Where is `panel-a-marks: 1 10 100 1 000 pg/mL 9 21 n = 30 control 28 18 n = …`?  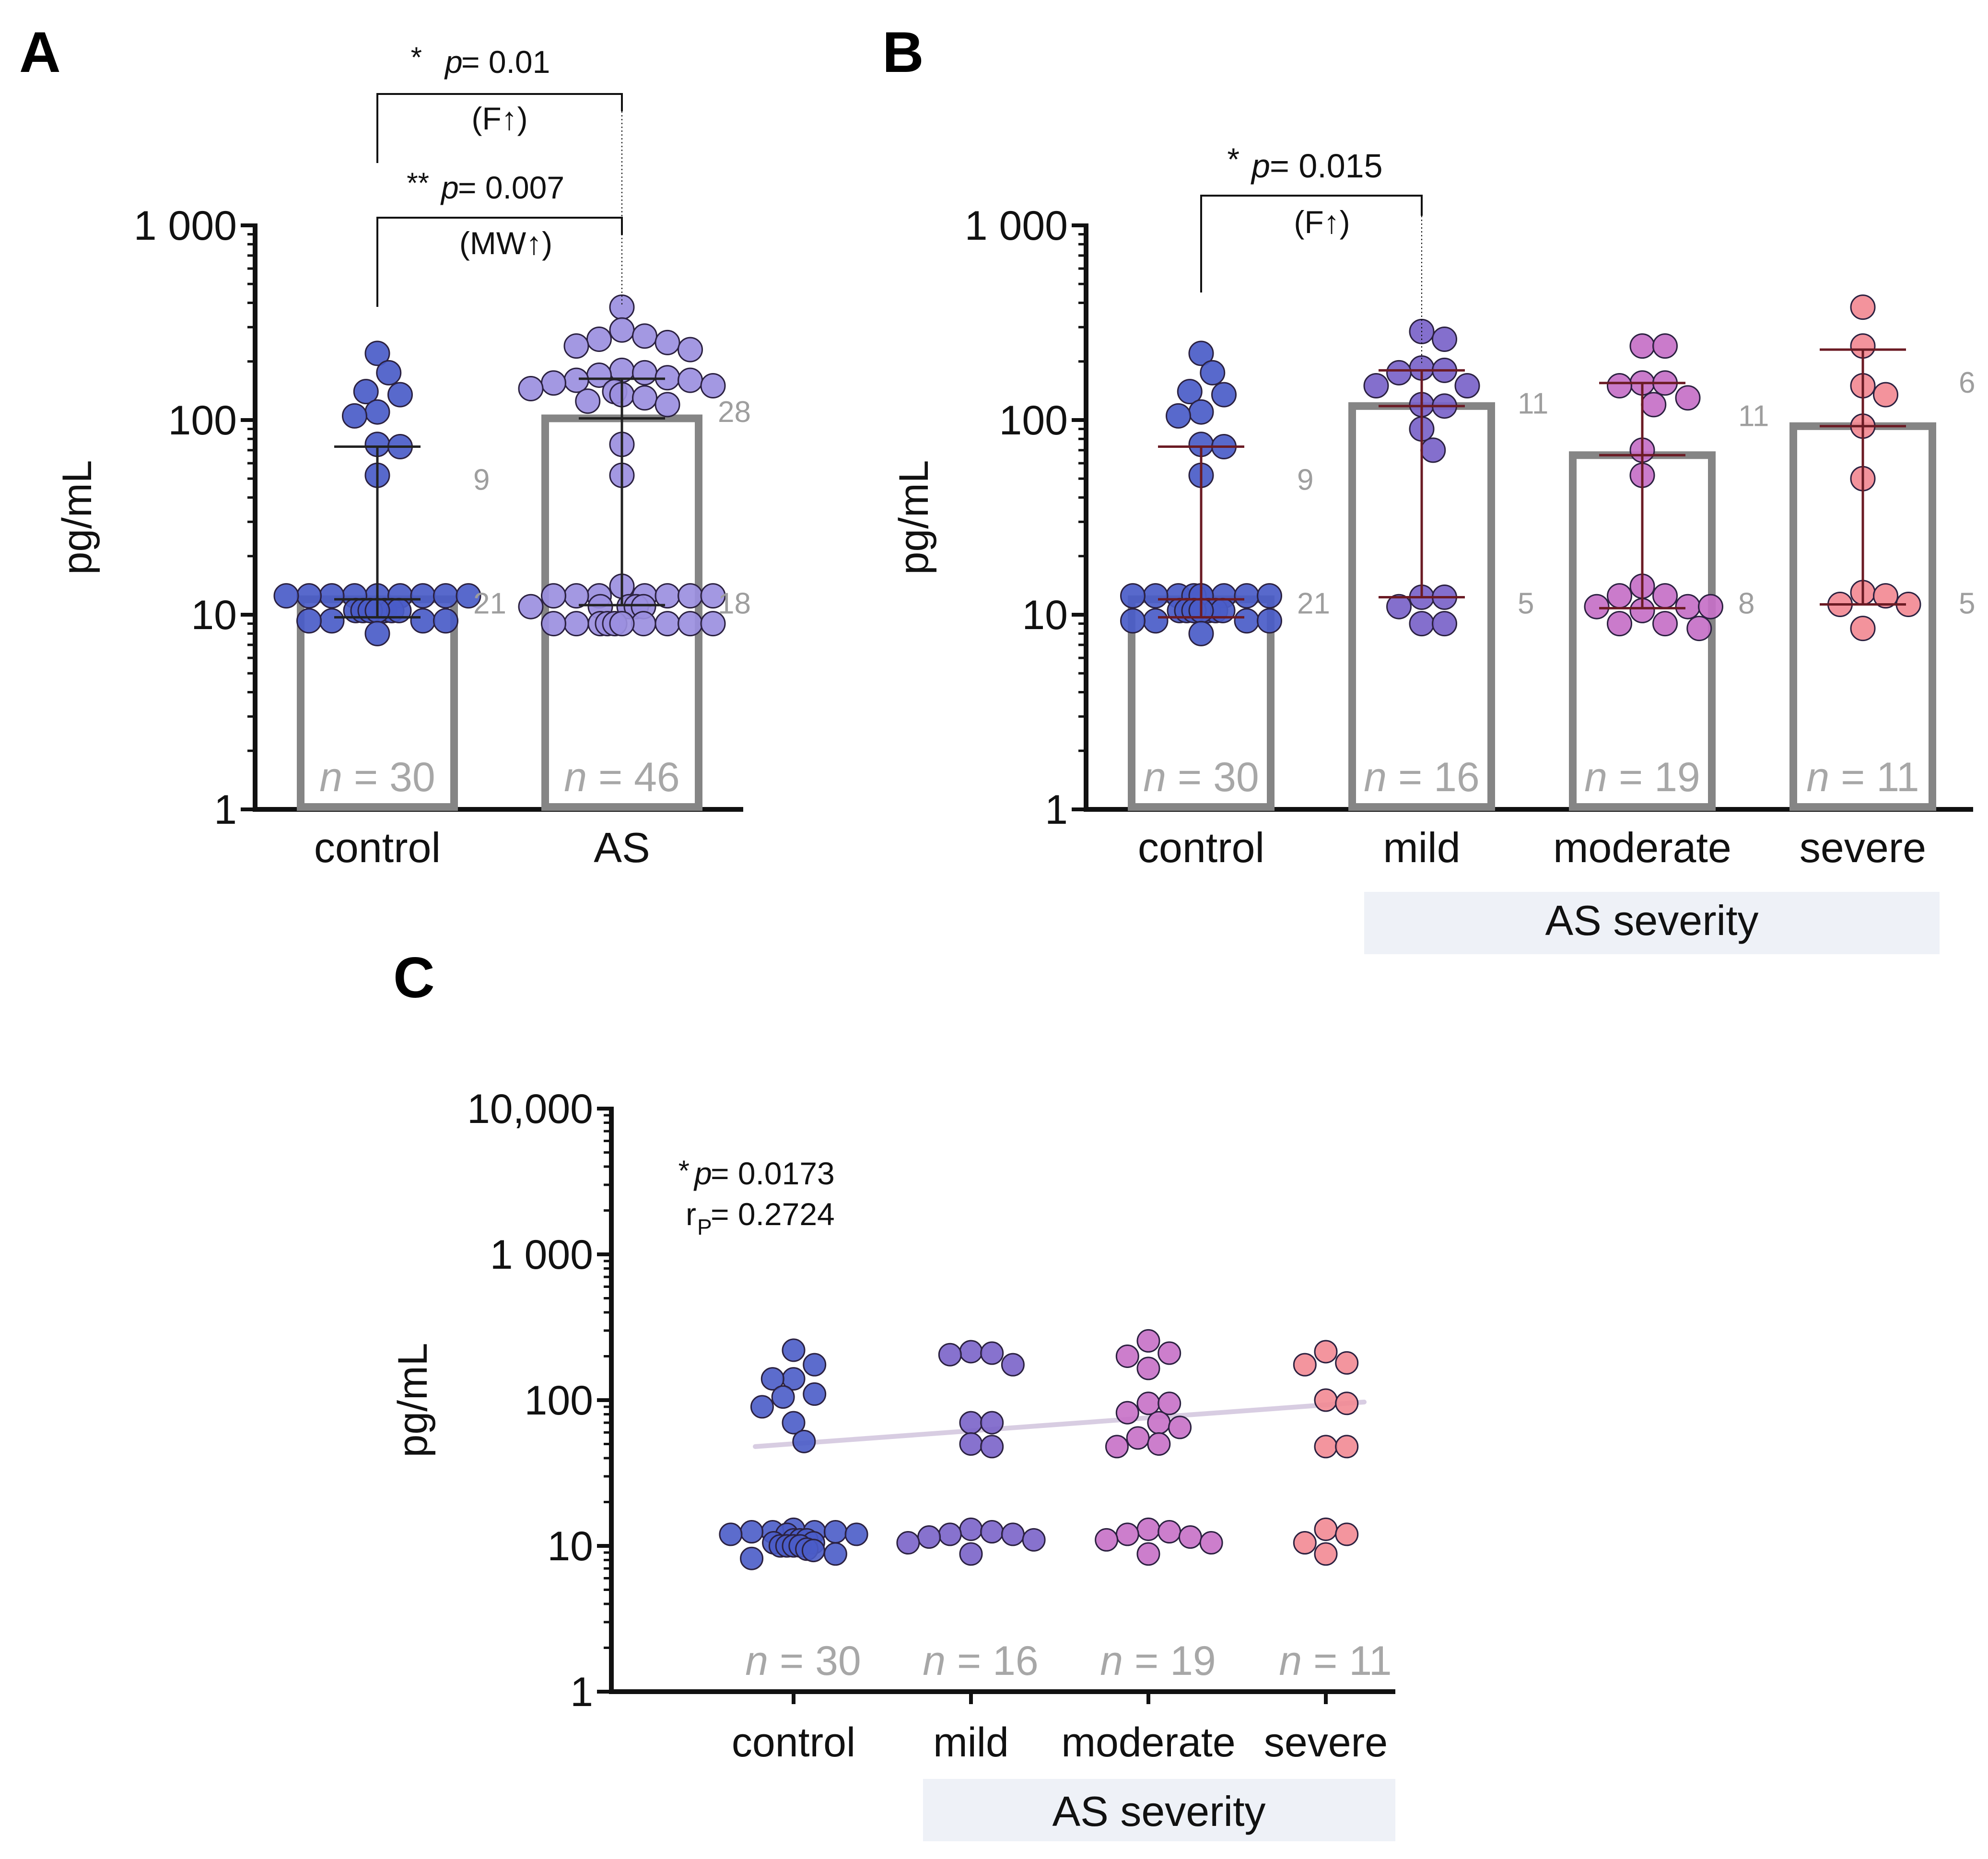 panel-a-marks: 1 10 100 1 000 pg/mL 9 21 n = 30 control 28 18 n = … is located at coordinates (403, 537).